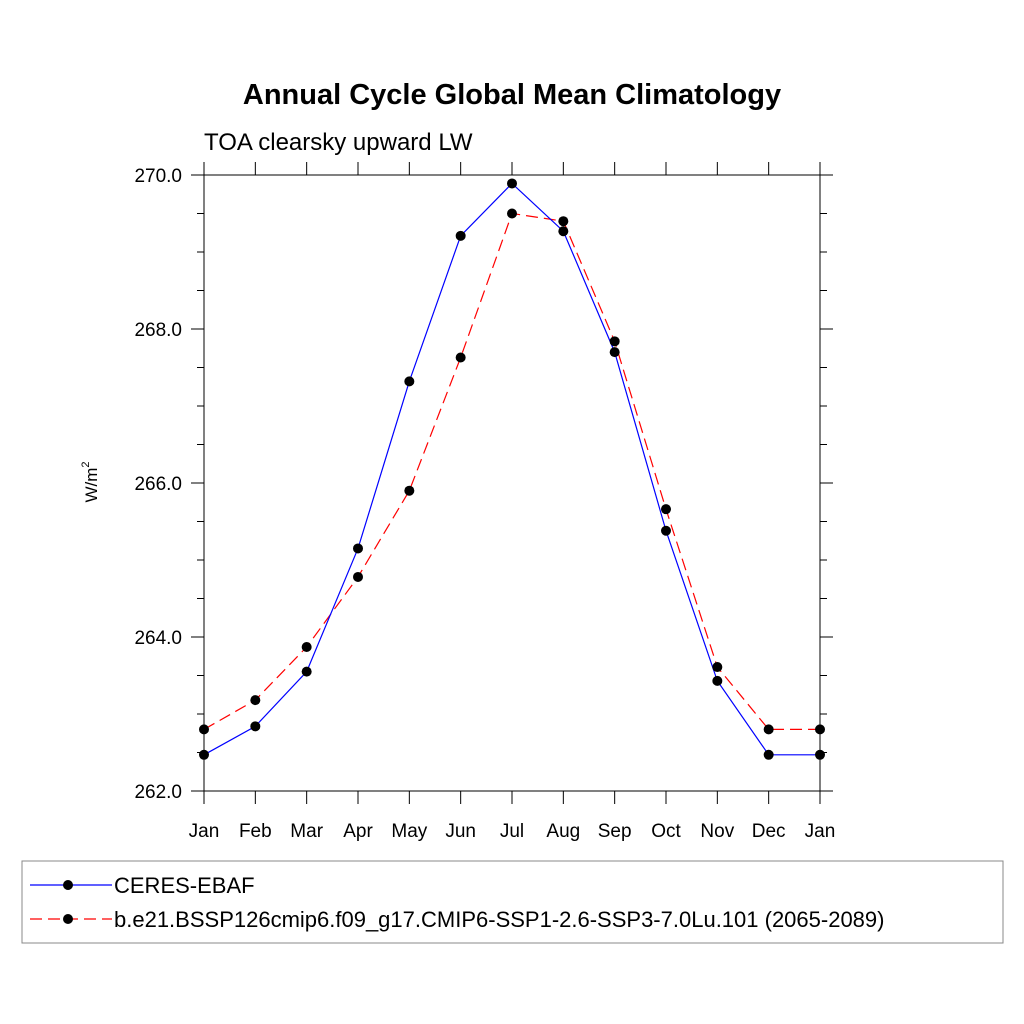  I want to click on x-tick-label: Oct, so click(666, 831).